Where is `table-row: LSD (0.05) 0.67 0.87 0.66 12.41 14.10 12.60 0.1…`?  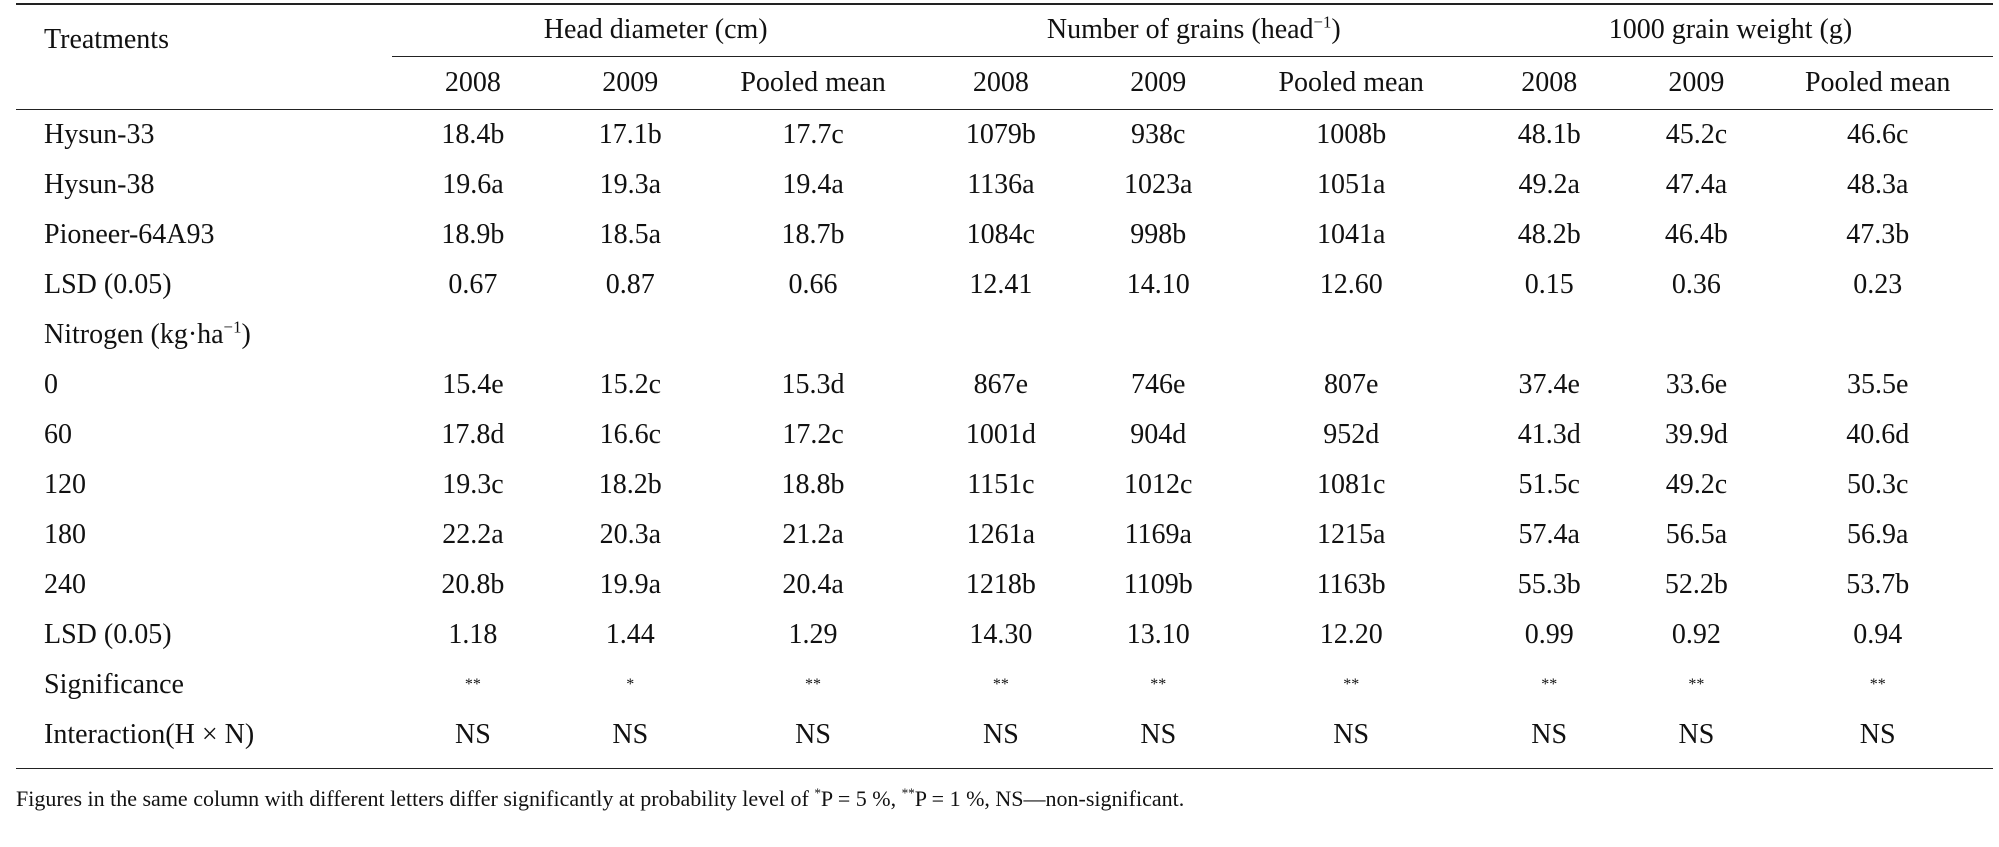 table-row: LSD (0.05) 0.67 0.87 0.66 12.41 14.10 12.60 0.1… is located at coordinates (1004, 285).